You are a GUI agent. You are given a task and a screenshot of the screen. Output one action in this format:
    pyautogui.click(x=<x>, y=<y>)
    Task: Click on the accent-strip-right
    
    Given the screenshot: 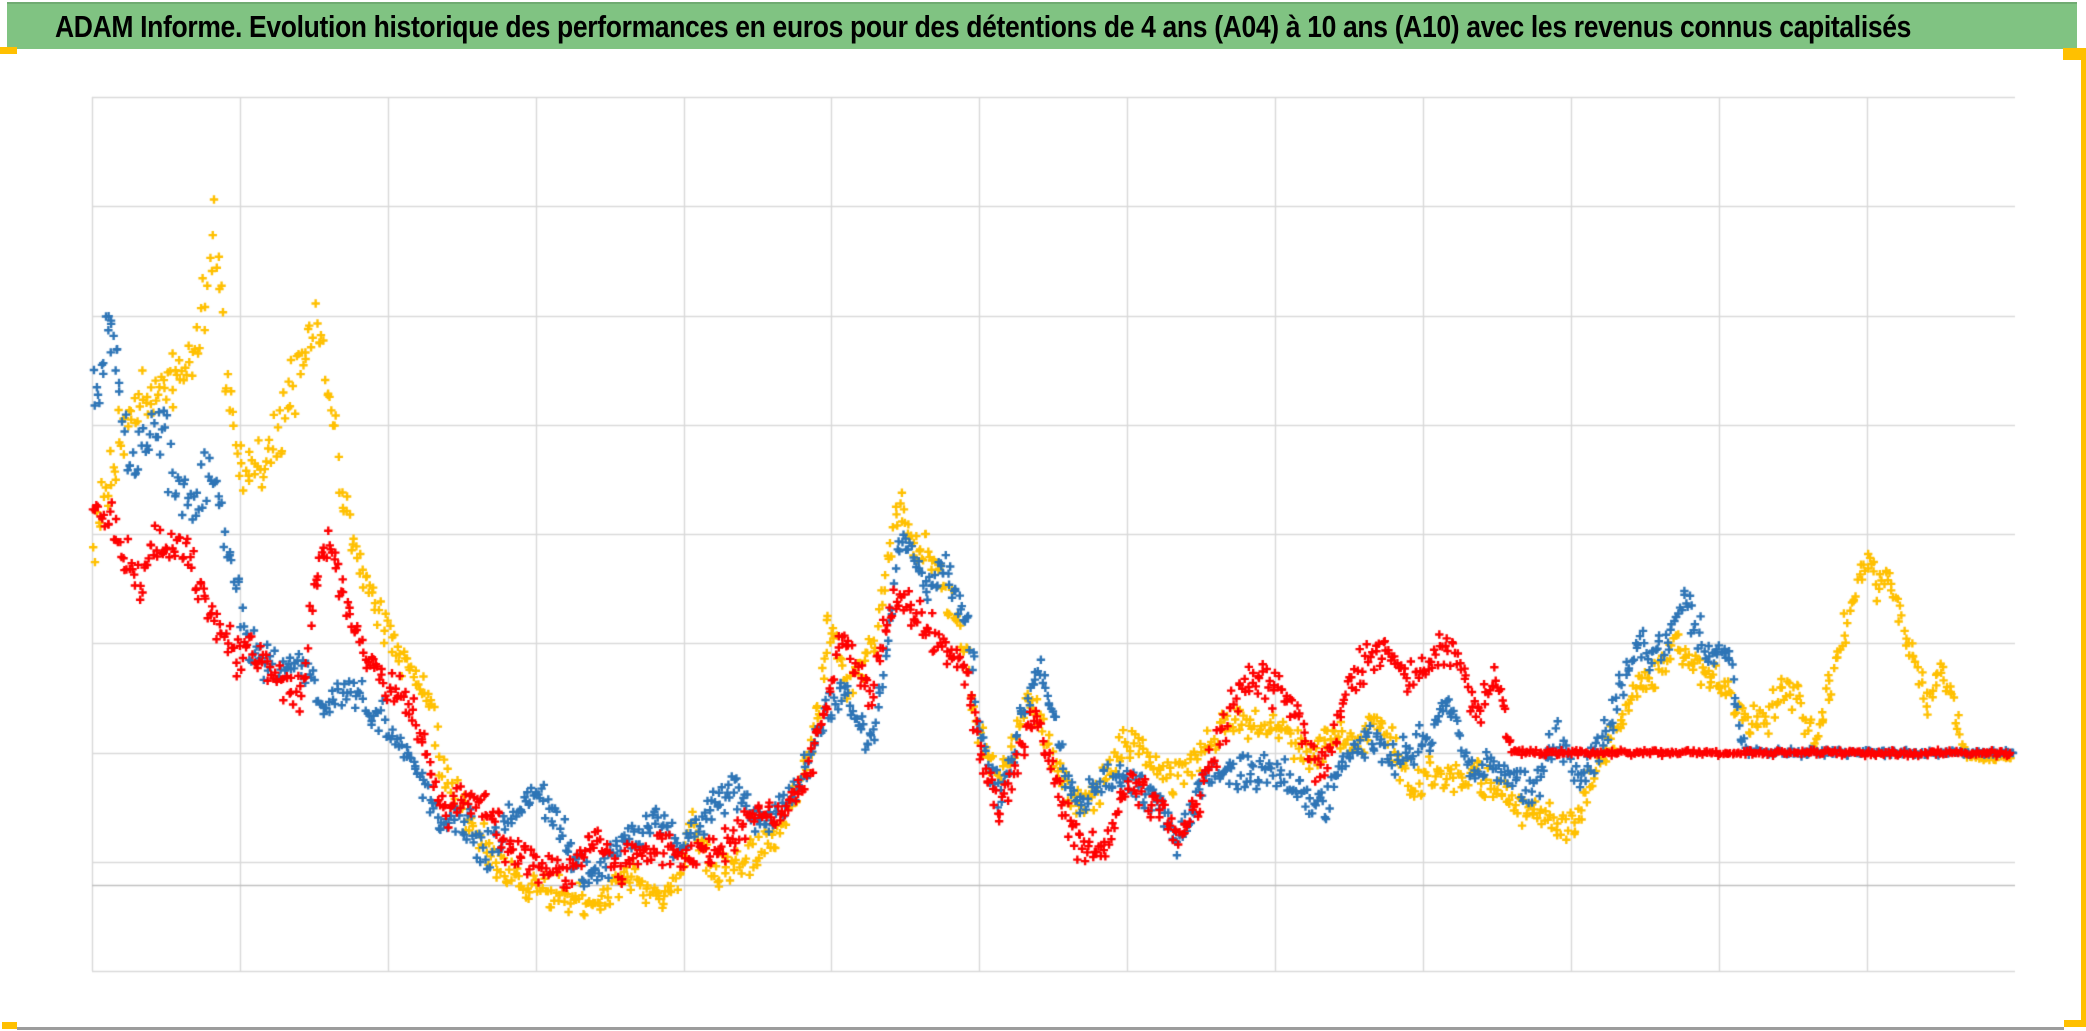 What is the action you would take?
    pyautogui.click(x=2083, y=537)
    